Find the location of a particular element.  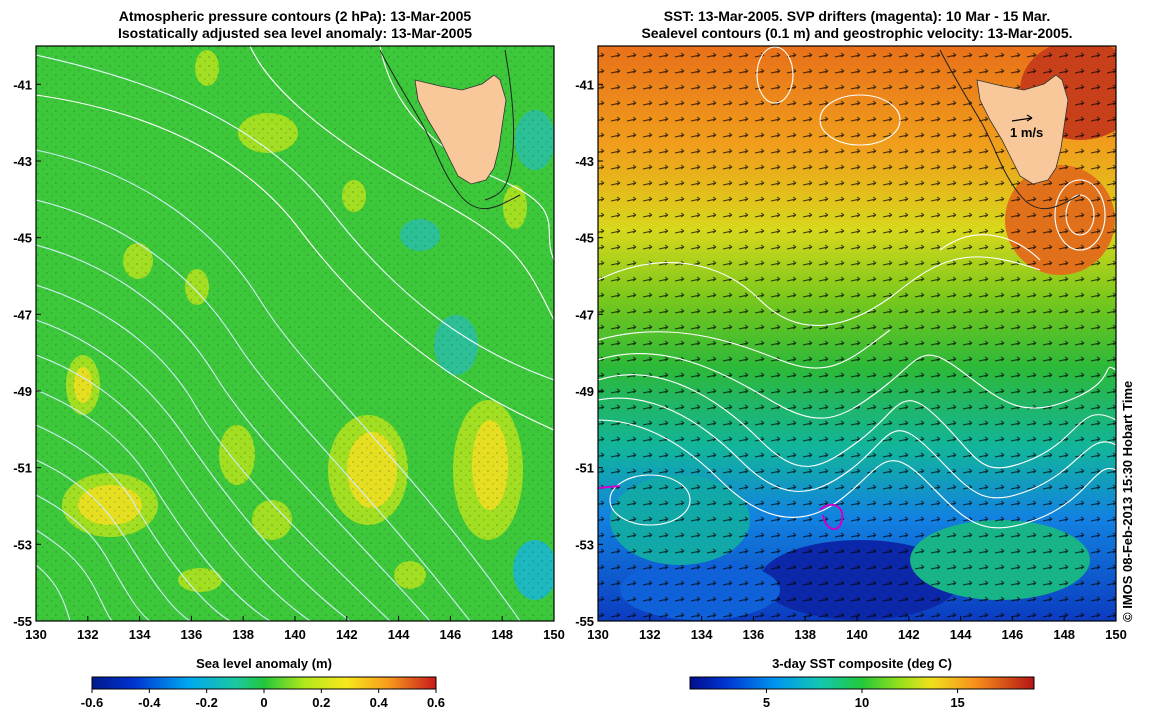

velocity-scale: 1 m/s is located at coordinates (1026, 127).